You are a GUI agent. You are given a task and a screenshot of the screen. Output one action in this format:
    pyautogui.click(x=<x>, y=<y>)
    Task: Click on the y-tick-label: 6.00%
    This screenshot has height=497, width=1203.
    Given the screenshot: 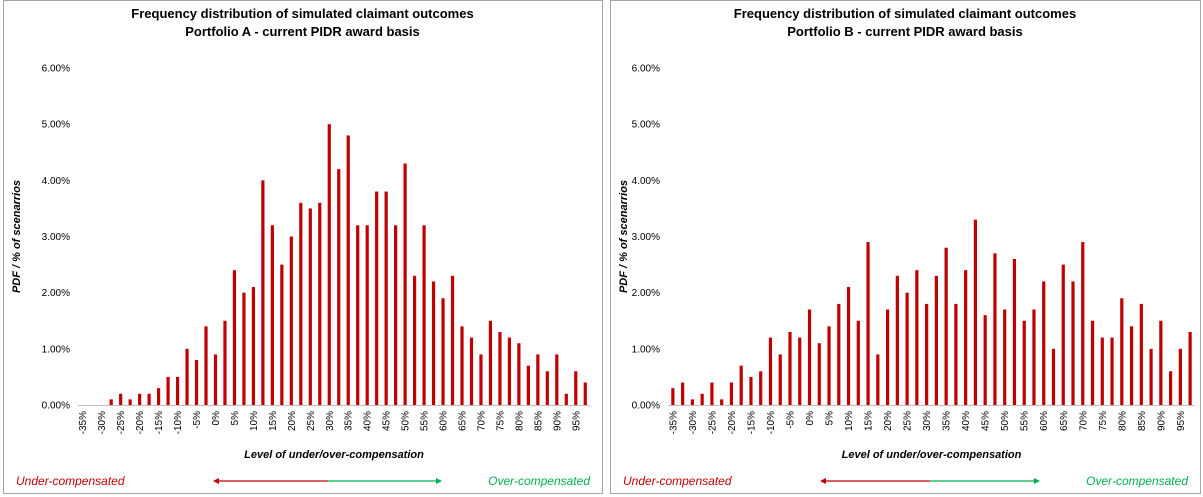 What is the action you would take?
    pyautogui.click(x=56, y=69)
    